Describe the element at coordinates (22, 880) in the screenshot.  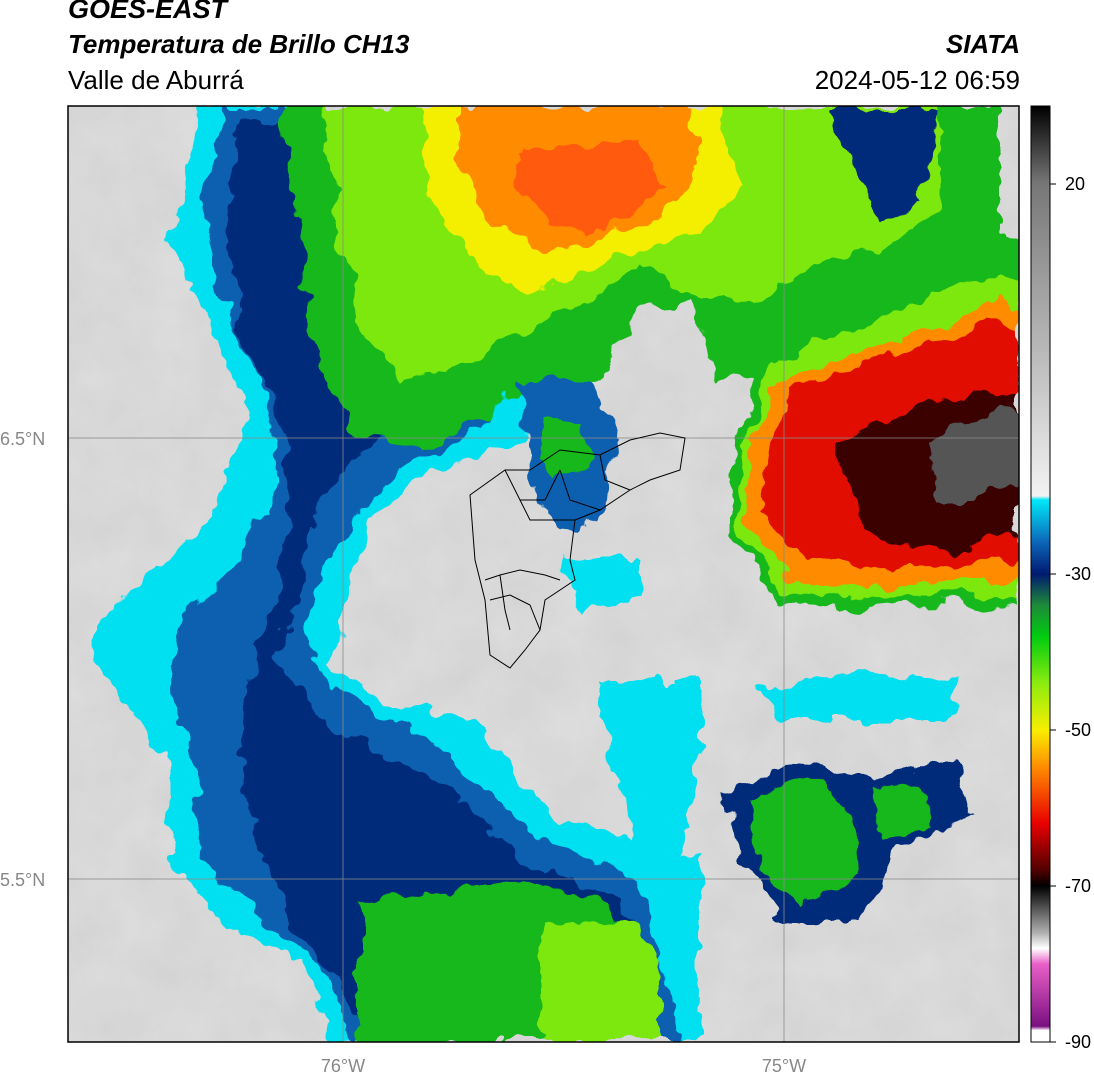
I see `lat-label-5-5: 5.5°N` at that location.